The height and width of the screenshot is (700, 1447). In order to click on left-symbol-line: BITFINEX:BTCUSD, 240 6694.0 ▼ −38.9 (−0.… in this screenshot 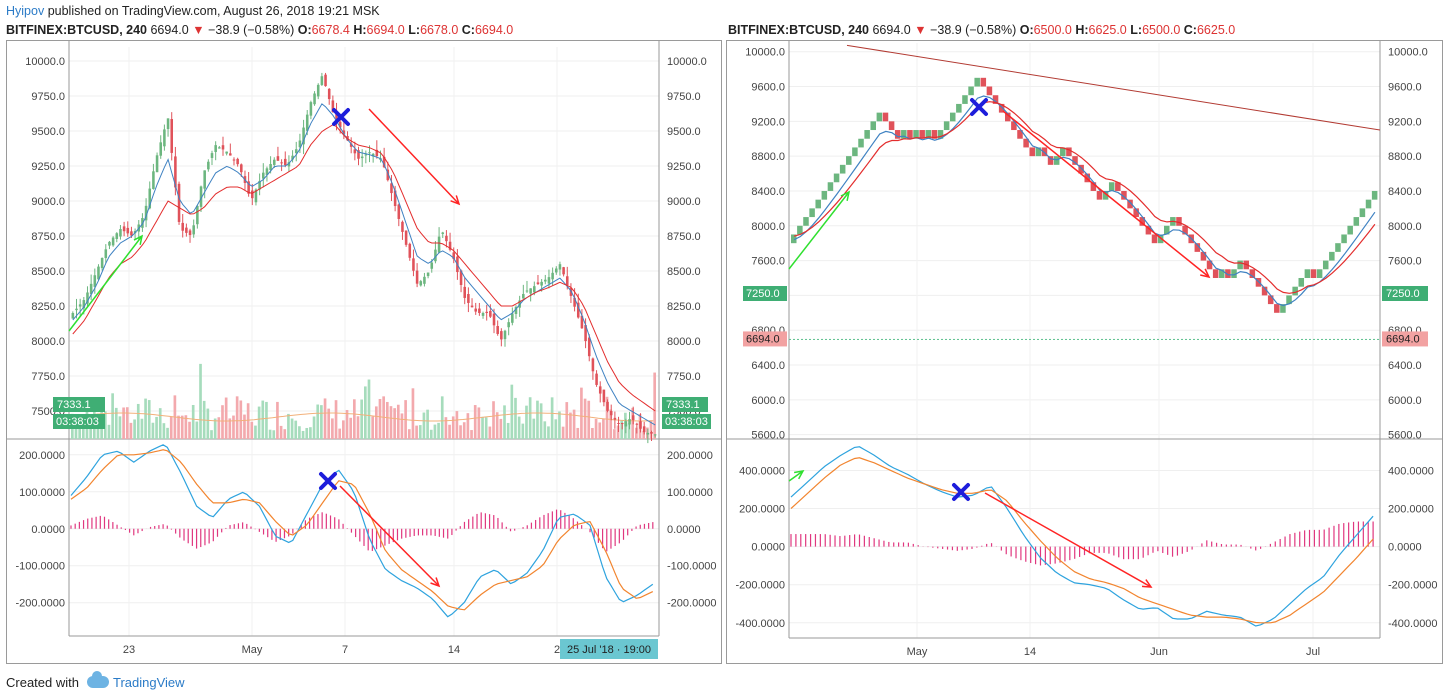, I will do `click(259, 30)`.